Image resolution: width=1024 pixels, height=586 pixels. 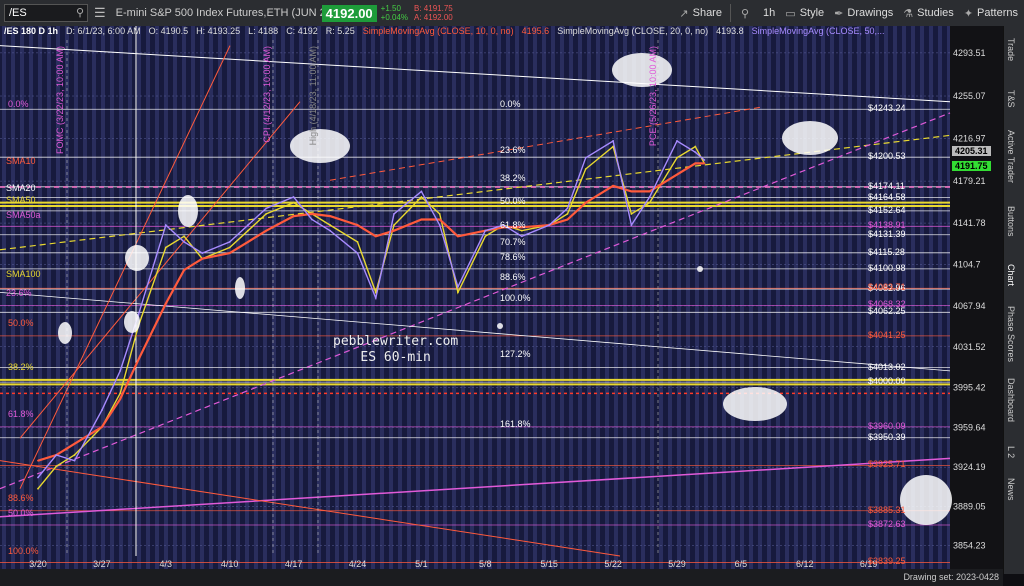 What do you see at coordinates (613, 564) in the screenshot?
I see `x-tick-label: 5/22` at bounding box center [613, 564].